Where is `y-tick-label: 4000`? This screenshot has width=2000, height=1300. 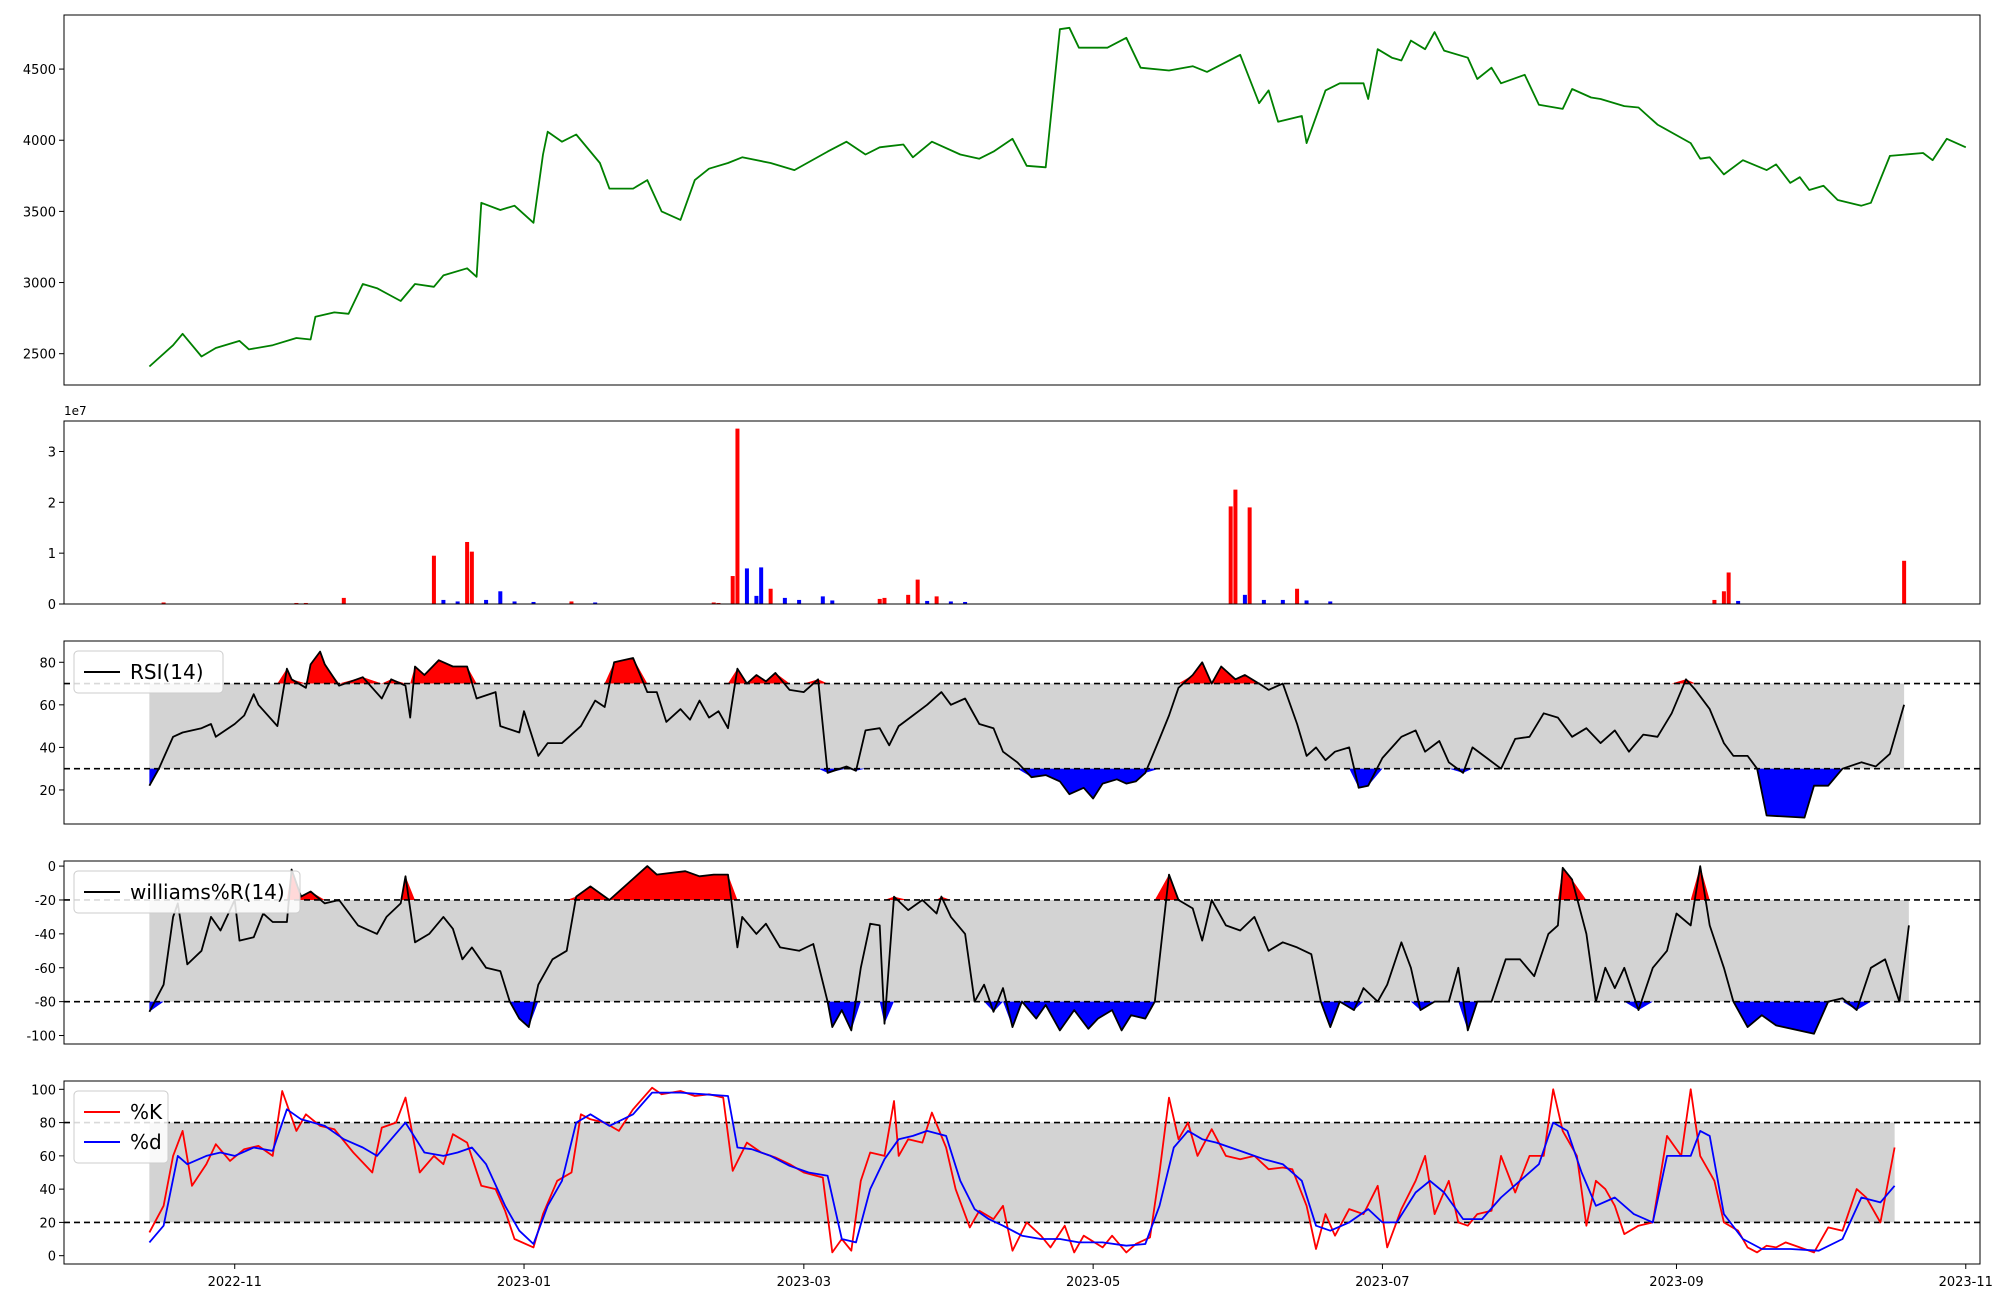
y-tick-label: 4000 is located at coordinates (39, 141).